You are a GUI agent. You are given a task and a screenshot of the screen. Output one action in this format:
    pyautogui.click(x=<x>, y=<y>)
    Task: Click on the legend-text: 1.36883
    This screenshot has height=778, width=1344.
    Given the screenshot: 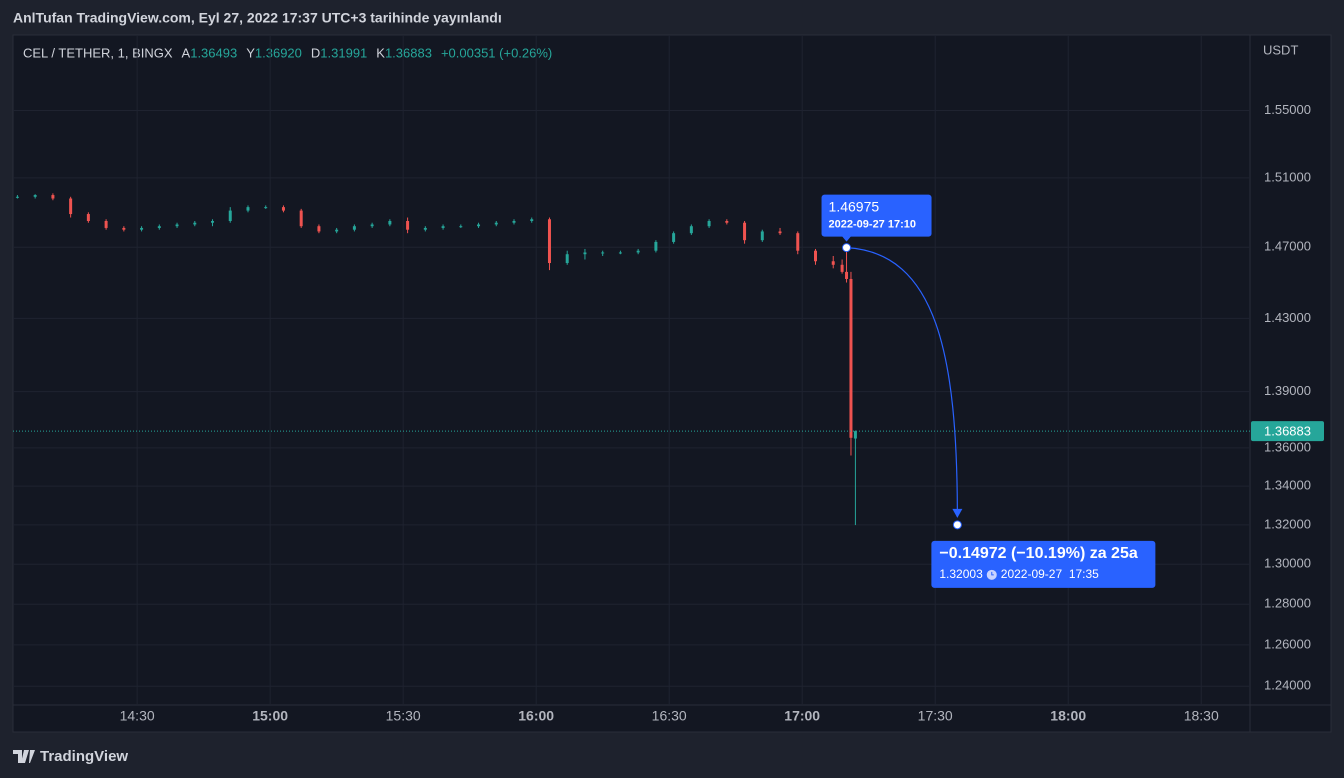 What is the action you would take?
    pyautogui.click(x=408, y=52)
    